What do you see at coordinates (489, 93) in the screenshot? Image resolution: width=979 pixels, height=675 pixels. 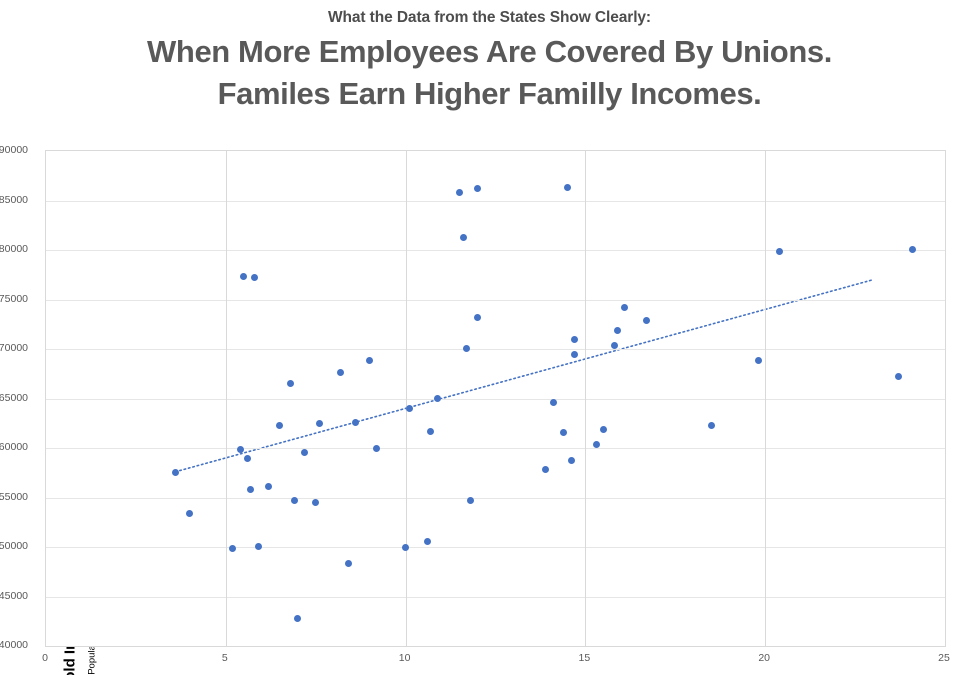 I see `chart-title-line-2: Familes Earn Higher Familly Incomes.` at bounding box center [489, 93].